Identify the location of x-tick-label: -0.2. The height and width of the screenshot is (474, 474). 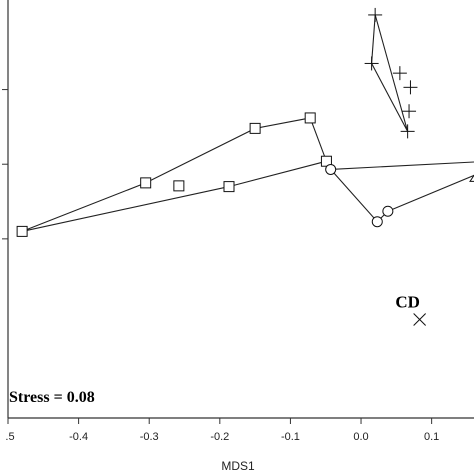
(219, 437).